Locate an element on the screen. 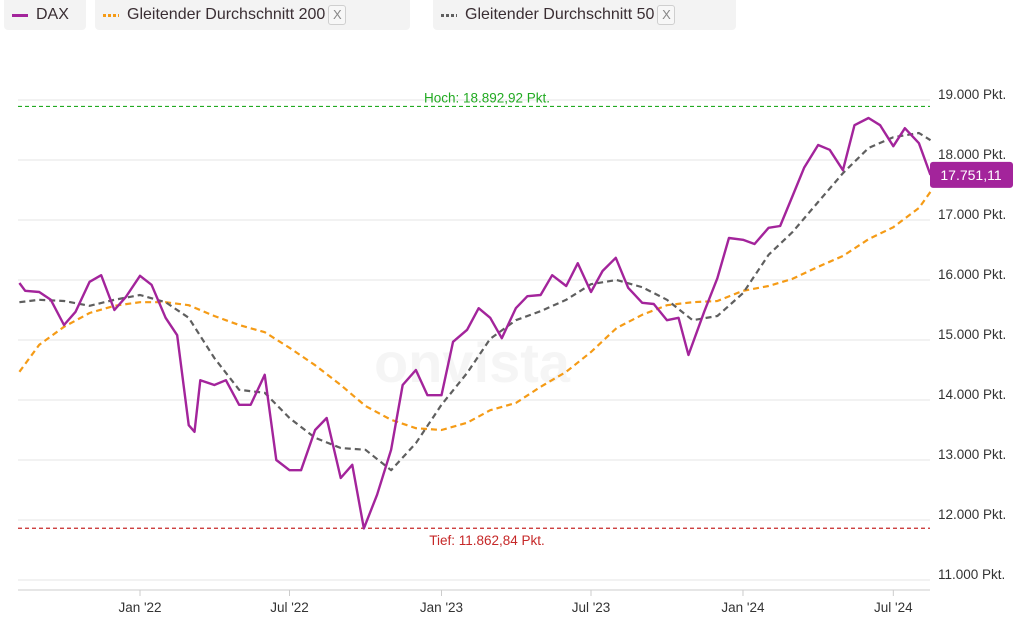 The width and height of the screenshot is (1024, 621). x-tick-label: Jan '23 is located at coordinates (441, 607).